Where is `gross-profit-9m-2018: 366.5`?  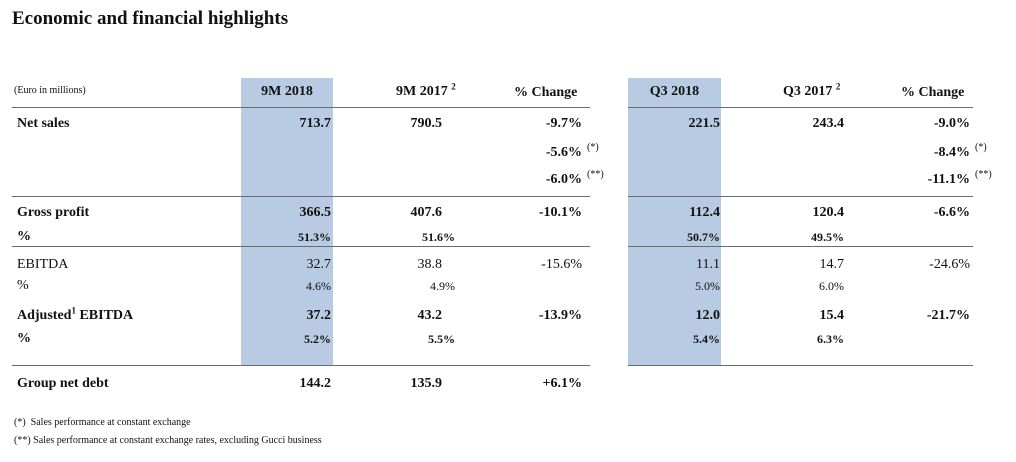
gross-profit-9m-2018: 366.5 is located at coordinates (315, 212).